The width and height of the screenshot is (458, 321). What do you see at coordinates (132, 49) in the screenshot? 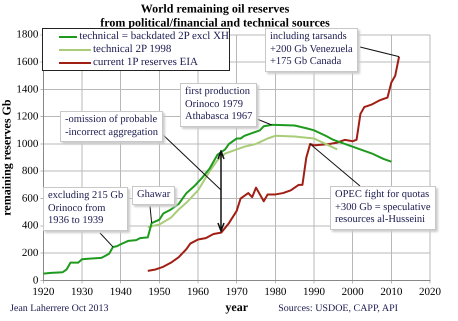
I see `legend-label: technical 2P 1998` at bounding box center [132, 49].